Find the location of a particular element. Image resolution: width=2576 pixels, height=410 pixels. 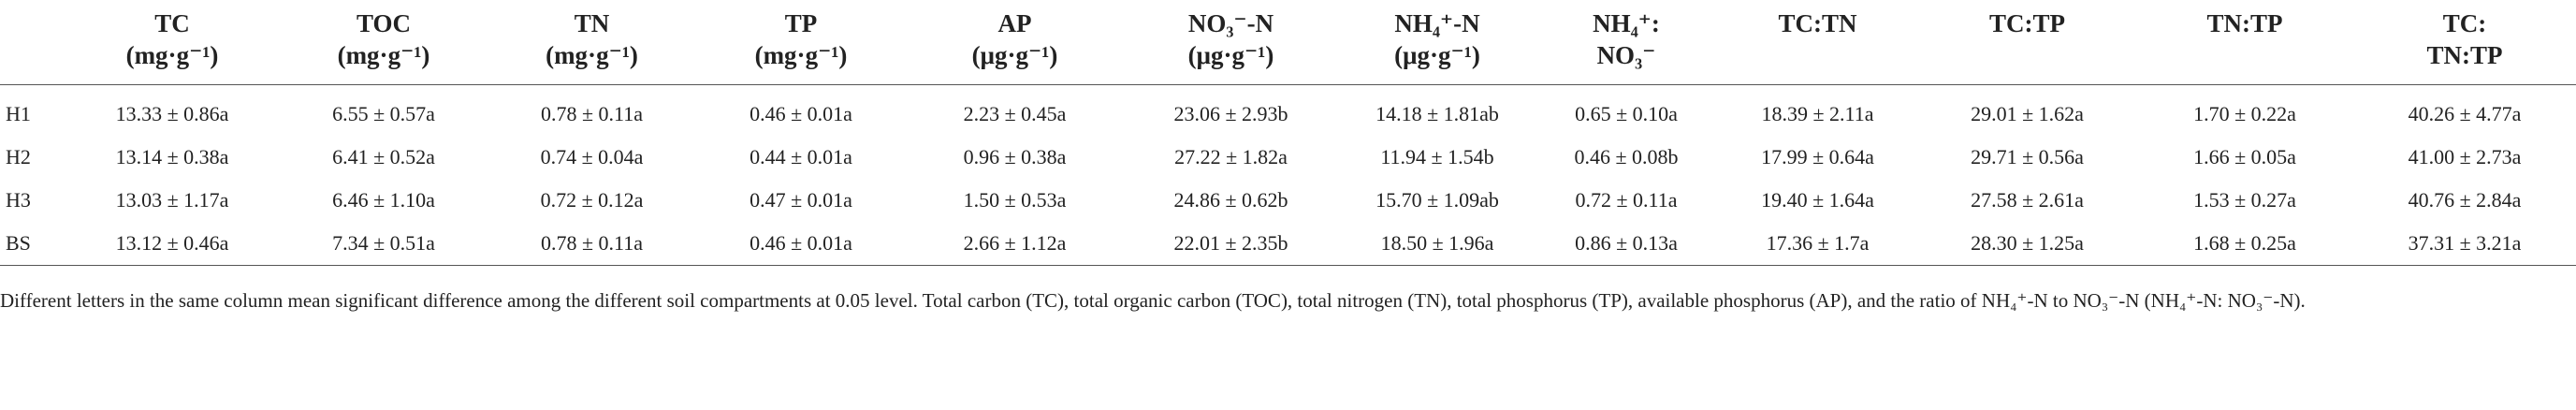

table-cell: 15.70 ± 1.09ab is located at coordinates (1437, 200).